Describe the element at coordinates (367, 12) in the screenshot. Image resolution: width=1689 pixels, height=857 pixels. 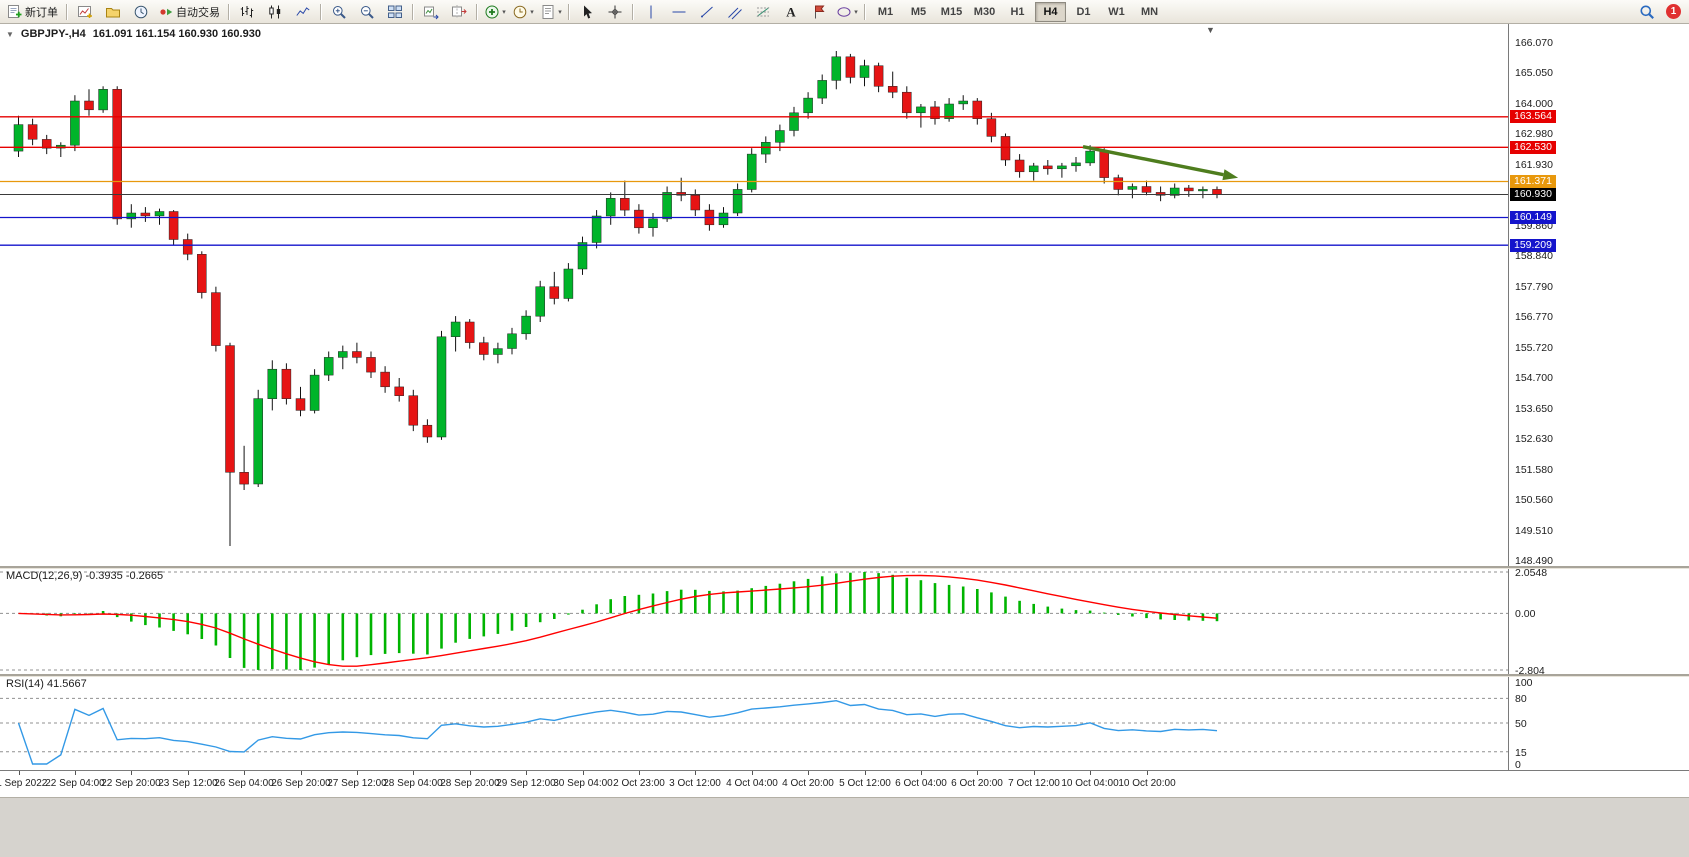
I see `zoom-out-button` at that location.